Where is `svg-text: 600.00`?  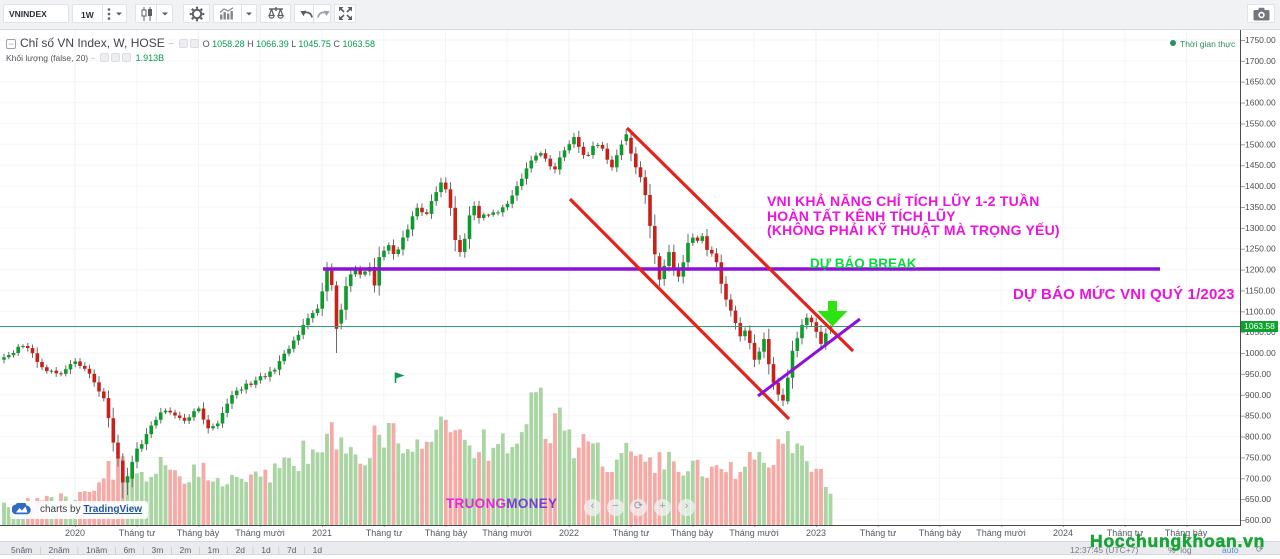 svg-text: 600.00 is located at coordinates (1258, 520).